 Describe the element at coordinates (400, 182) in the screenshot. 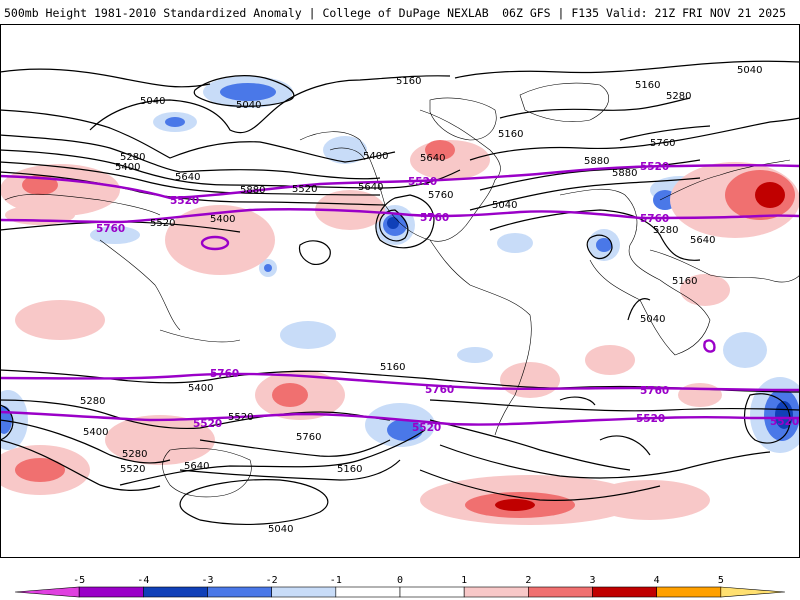

I see `contour-5520-north` at that location.